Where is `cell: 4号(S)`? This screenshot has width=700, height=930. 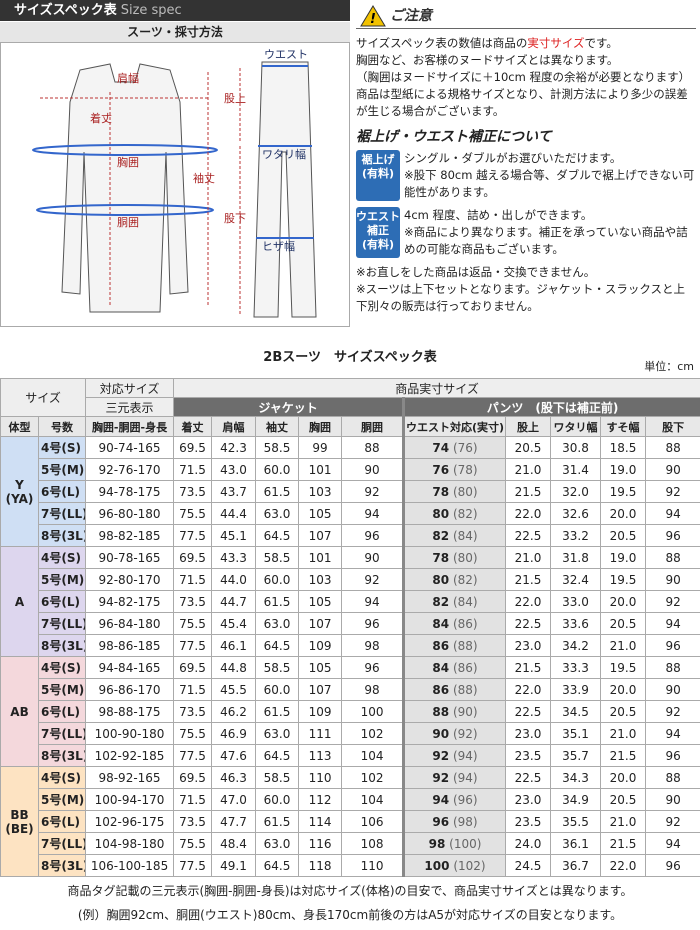 cell: 4号(S) is located at coordinates (62, 667).